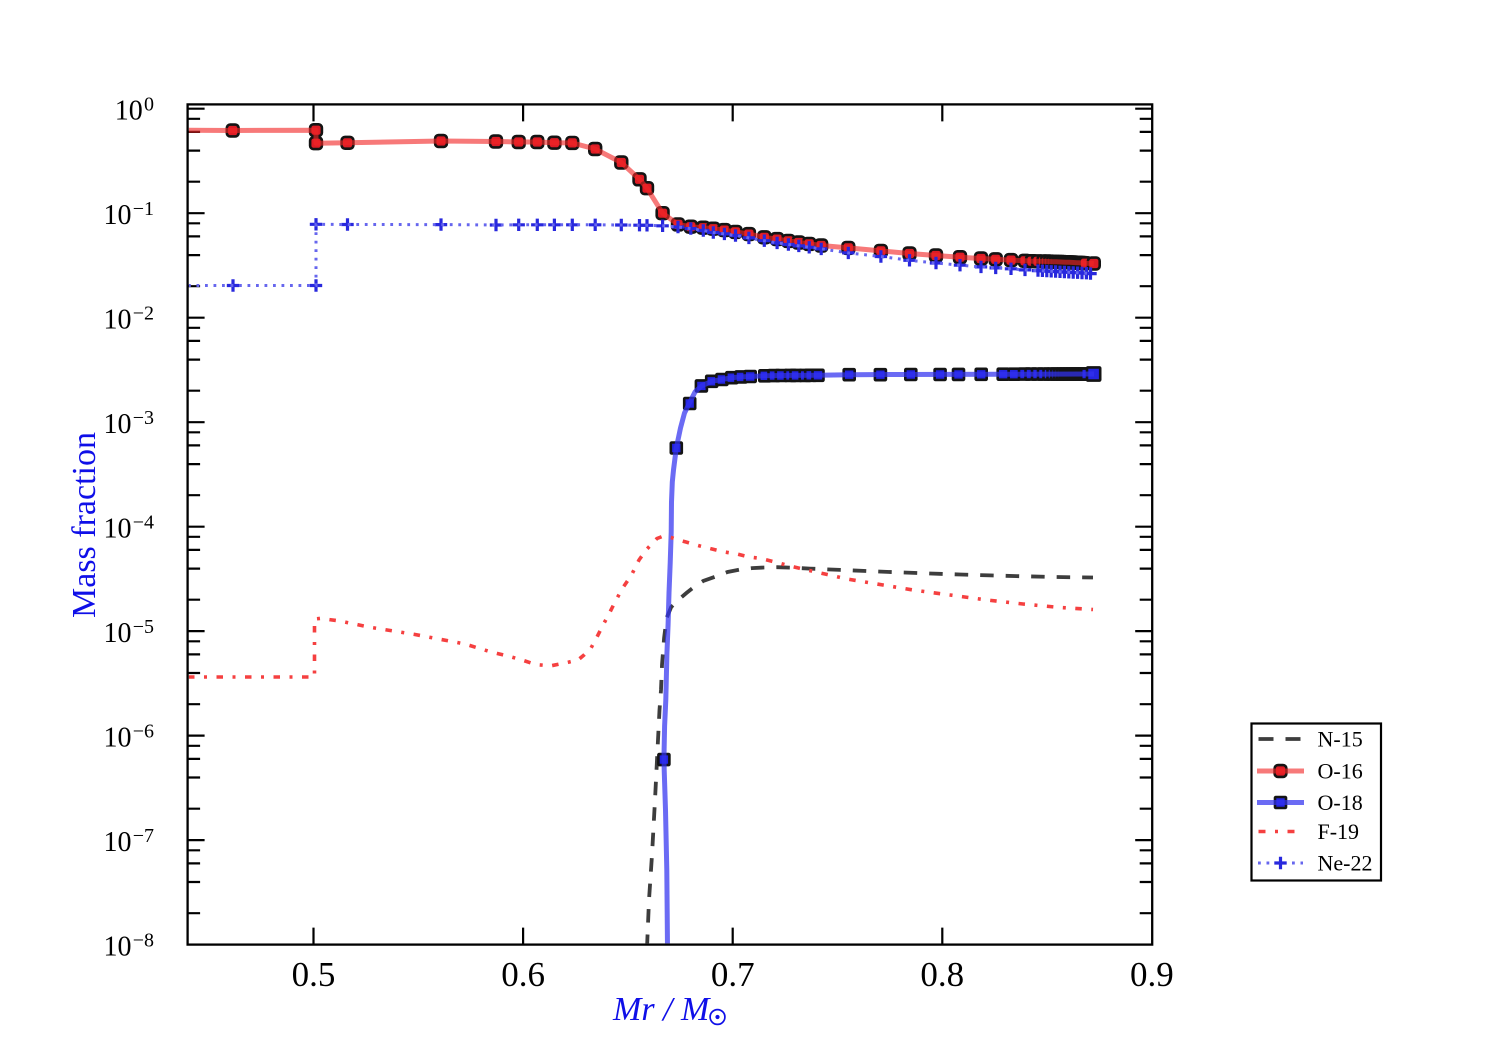 This screenshot has width=1500, height=1050. What do you see at coordinates (1340, 770) in the screenshot?
I see `svg-text: O-16` at bounding box center [1340, 770].